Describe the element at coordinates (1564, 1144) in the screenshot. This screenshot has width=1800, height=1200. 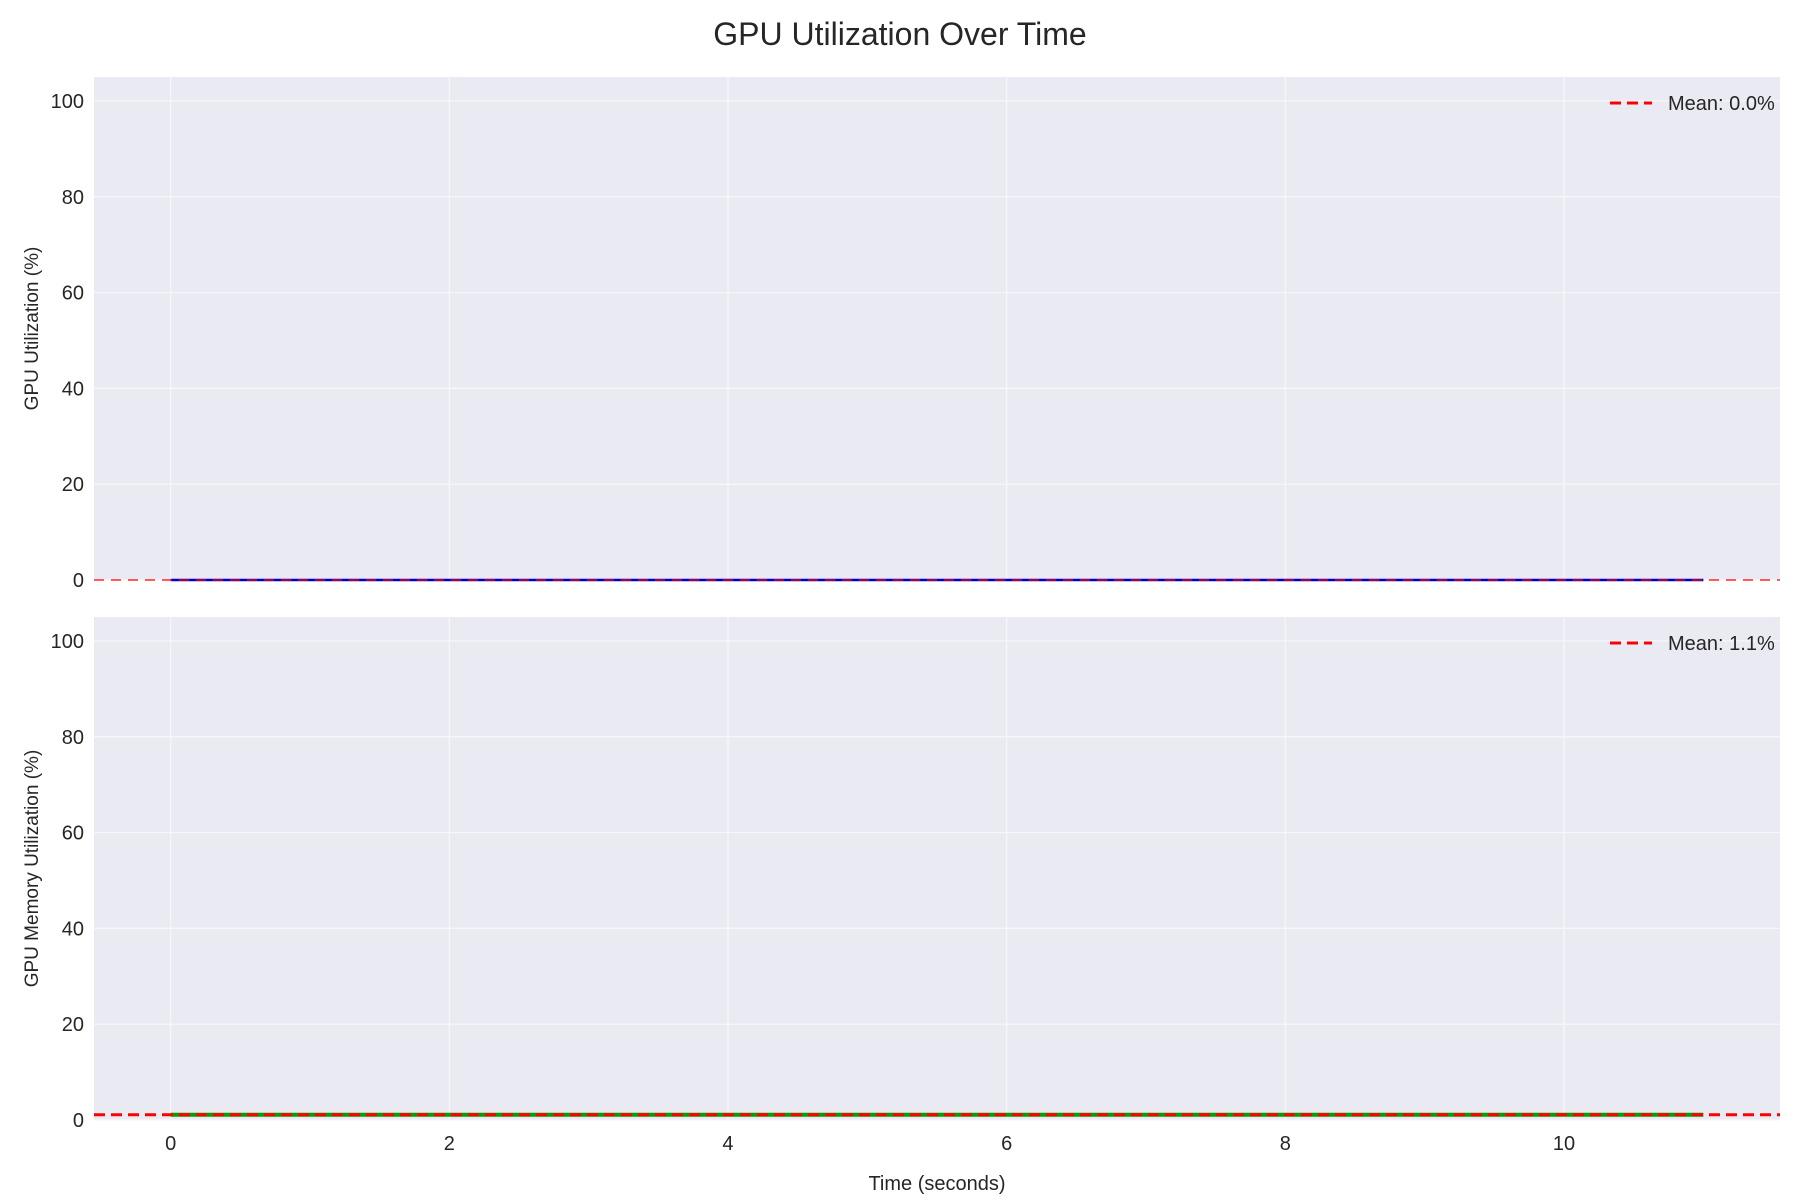
I see `x-tick-label: 10` at that location.